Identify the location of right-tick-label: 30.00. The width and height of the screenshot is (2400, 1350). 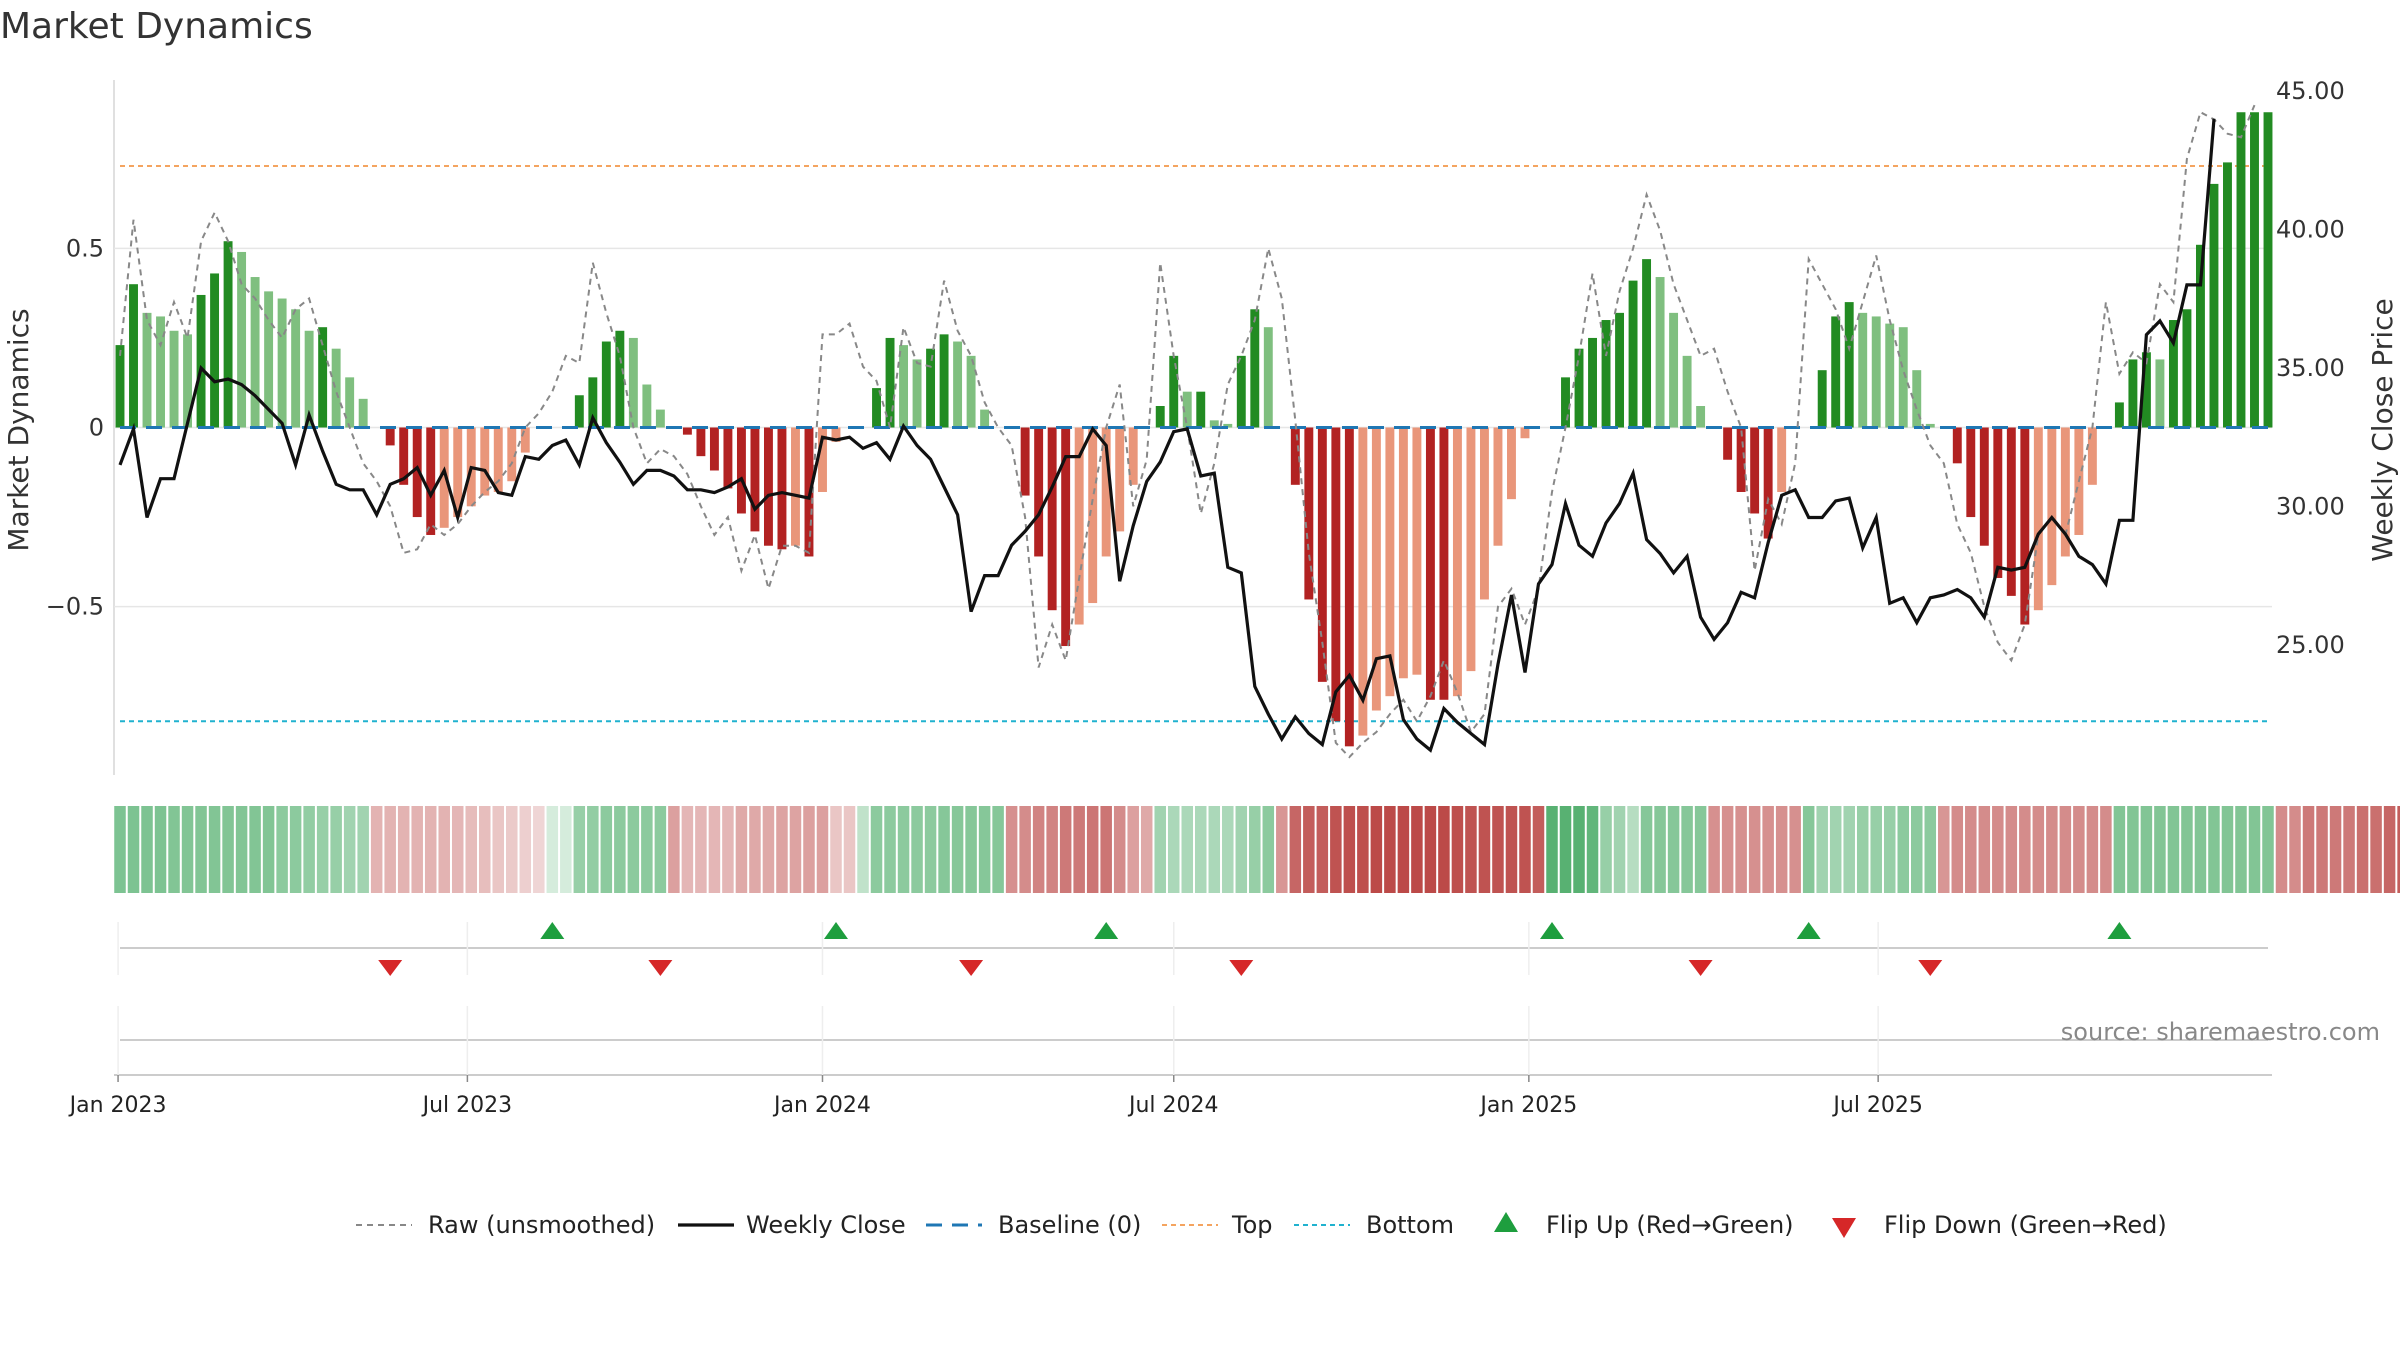
(2310, 506).